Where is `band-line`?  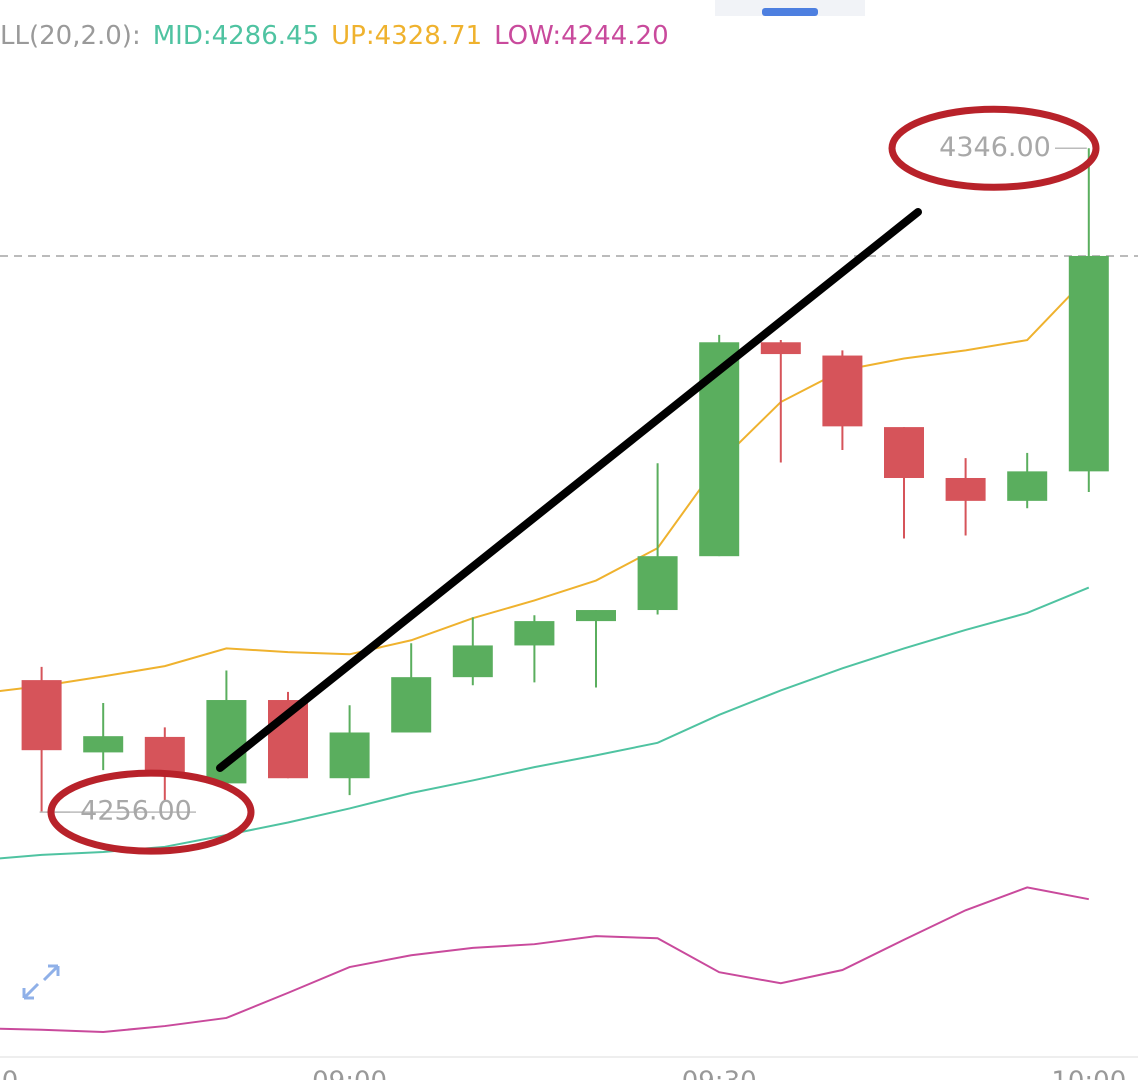
band-line is located at coordinates (544, 959).